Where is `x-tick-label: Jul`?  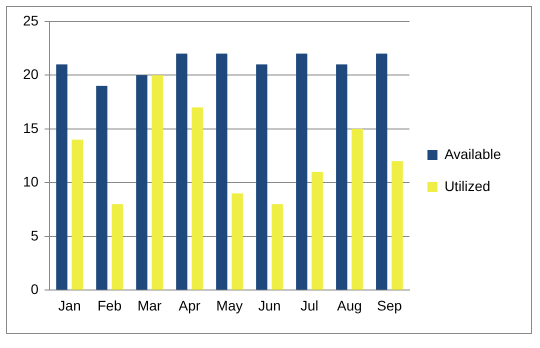 x-tick-label: Jul is located at coordinates (309, 305).